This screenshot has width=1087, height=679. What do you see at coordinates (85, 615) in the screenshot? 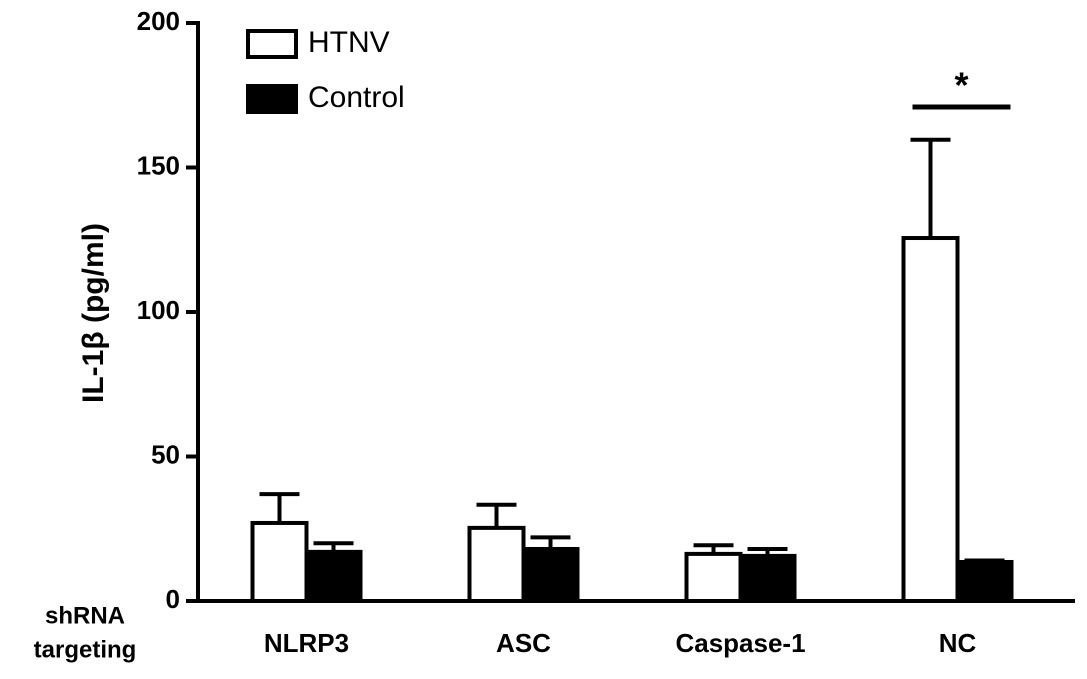
I see `x-axis-label: shRNA` at bounding box center [85, 615].